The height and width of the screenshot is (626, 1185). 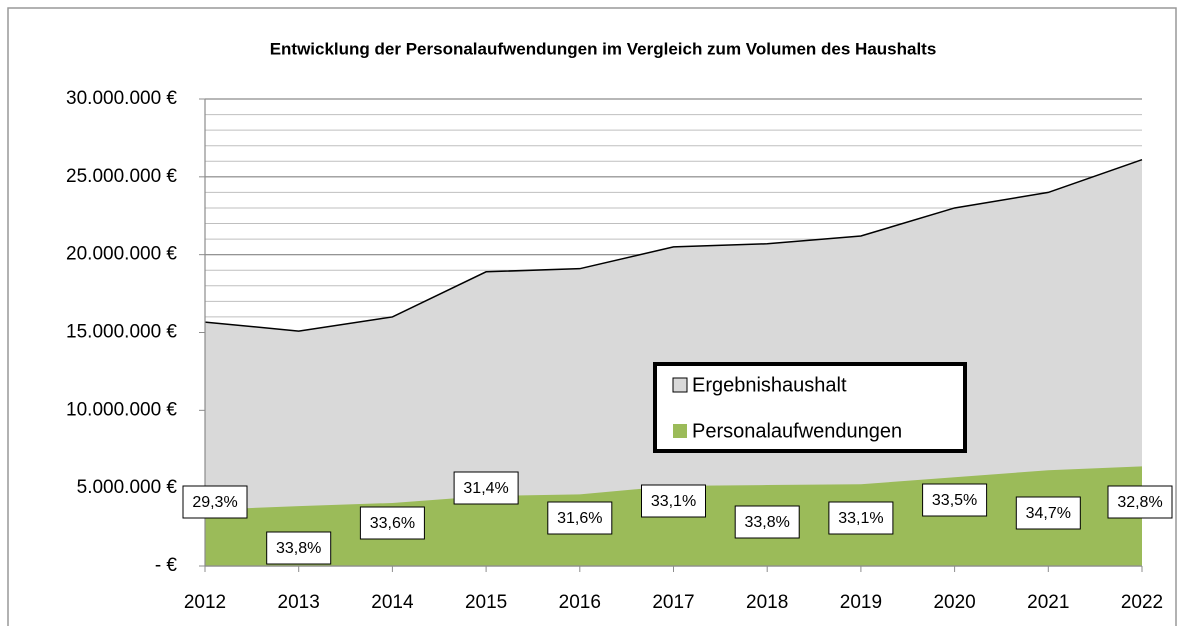 What do you see at coordinates (810, 407) in the screenshot?
I see `legend-box` at bounding box center [810, 407].